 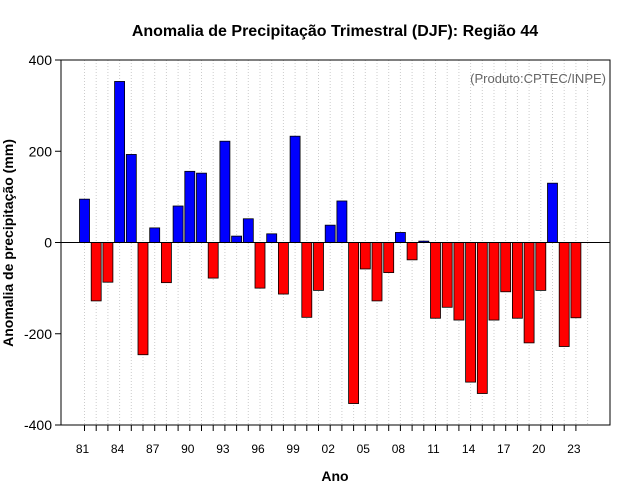 I want to click on y-tick-label: 0, so click(x=48, y=243).